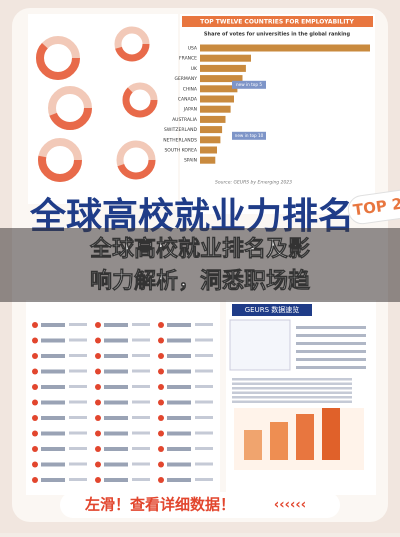 The width and height of the screenshot is (400, 537). What do you see at coordinates (277, 21) in the screenshot?
I see `chart-title-bar` at bounding box center [277, 21].